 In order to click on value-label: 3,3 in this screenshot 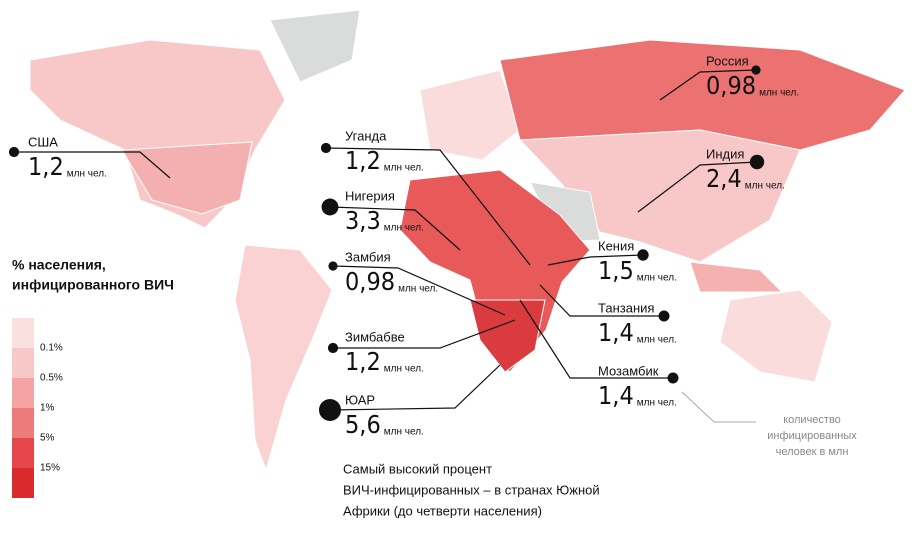, I will do `click(363, 220)`.